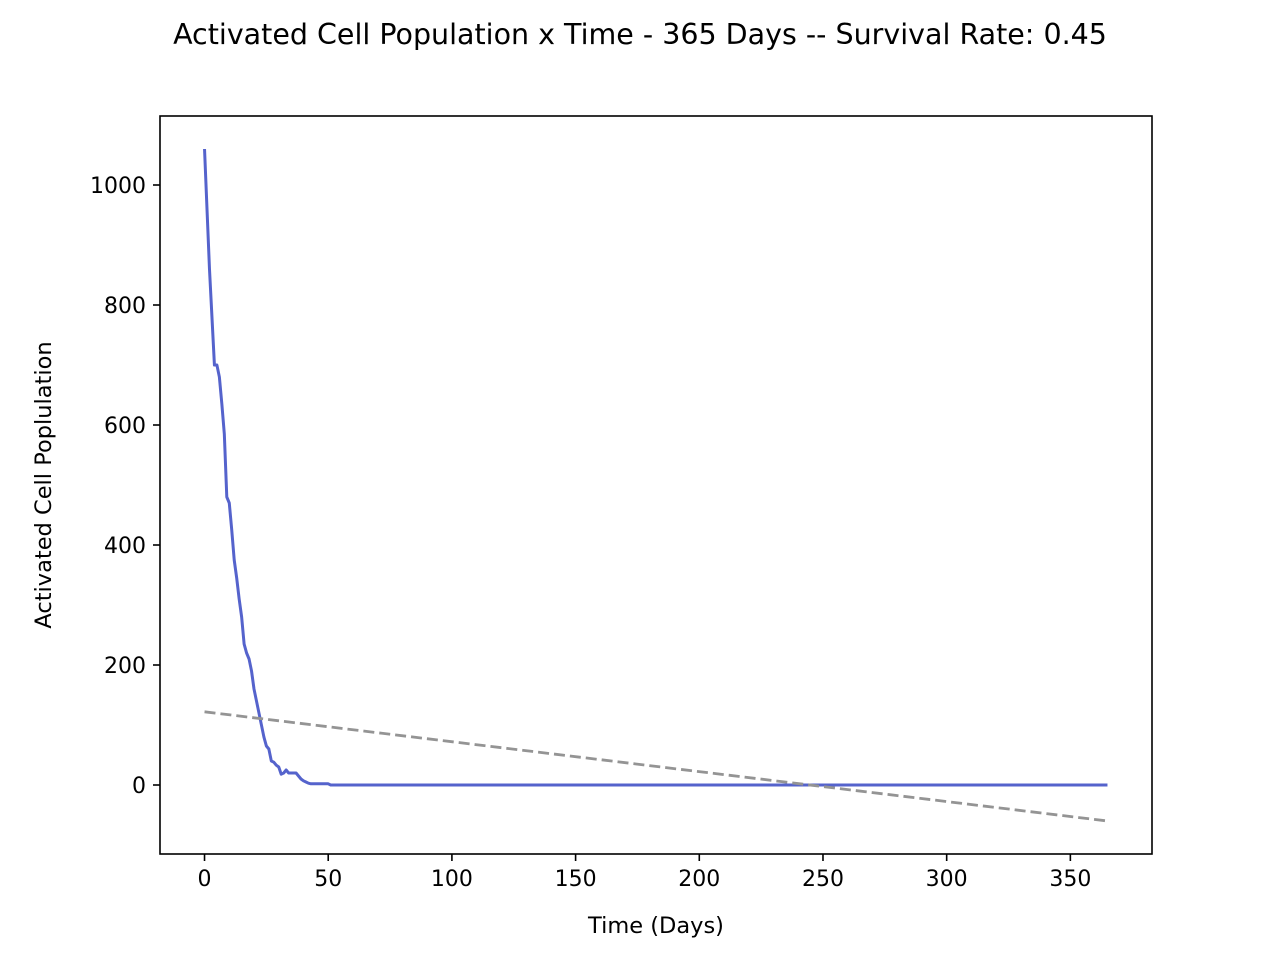 This screenshot has height=960, width=1280. What do you see at coordinates (139, 786) in the screenshot?
I see `y-tick-label: 0` at bounding box center [139, 786].